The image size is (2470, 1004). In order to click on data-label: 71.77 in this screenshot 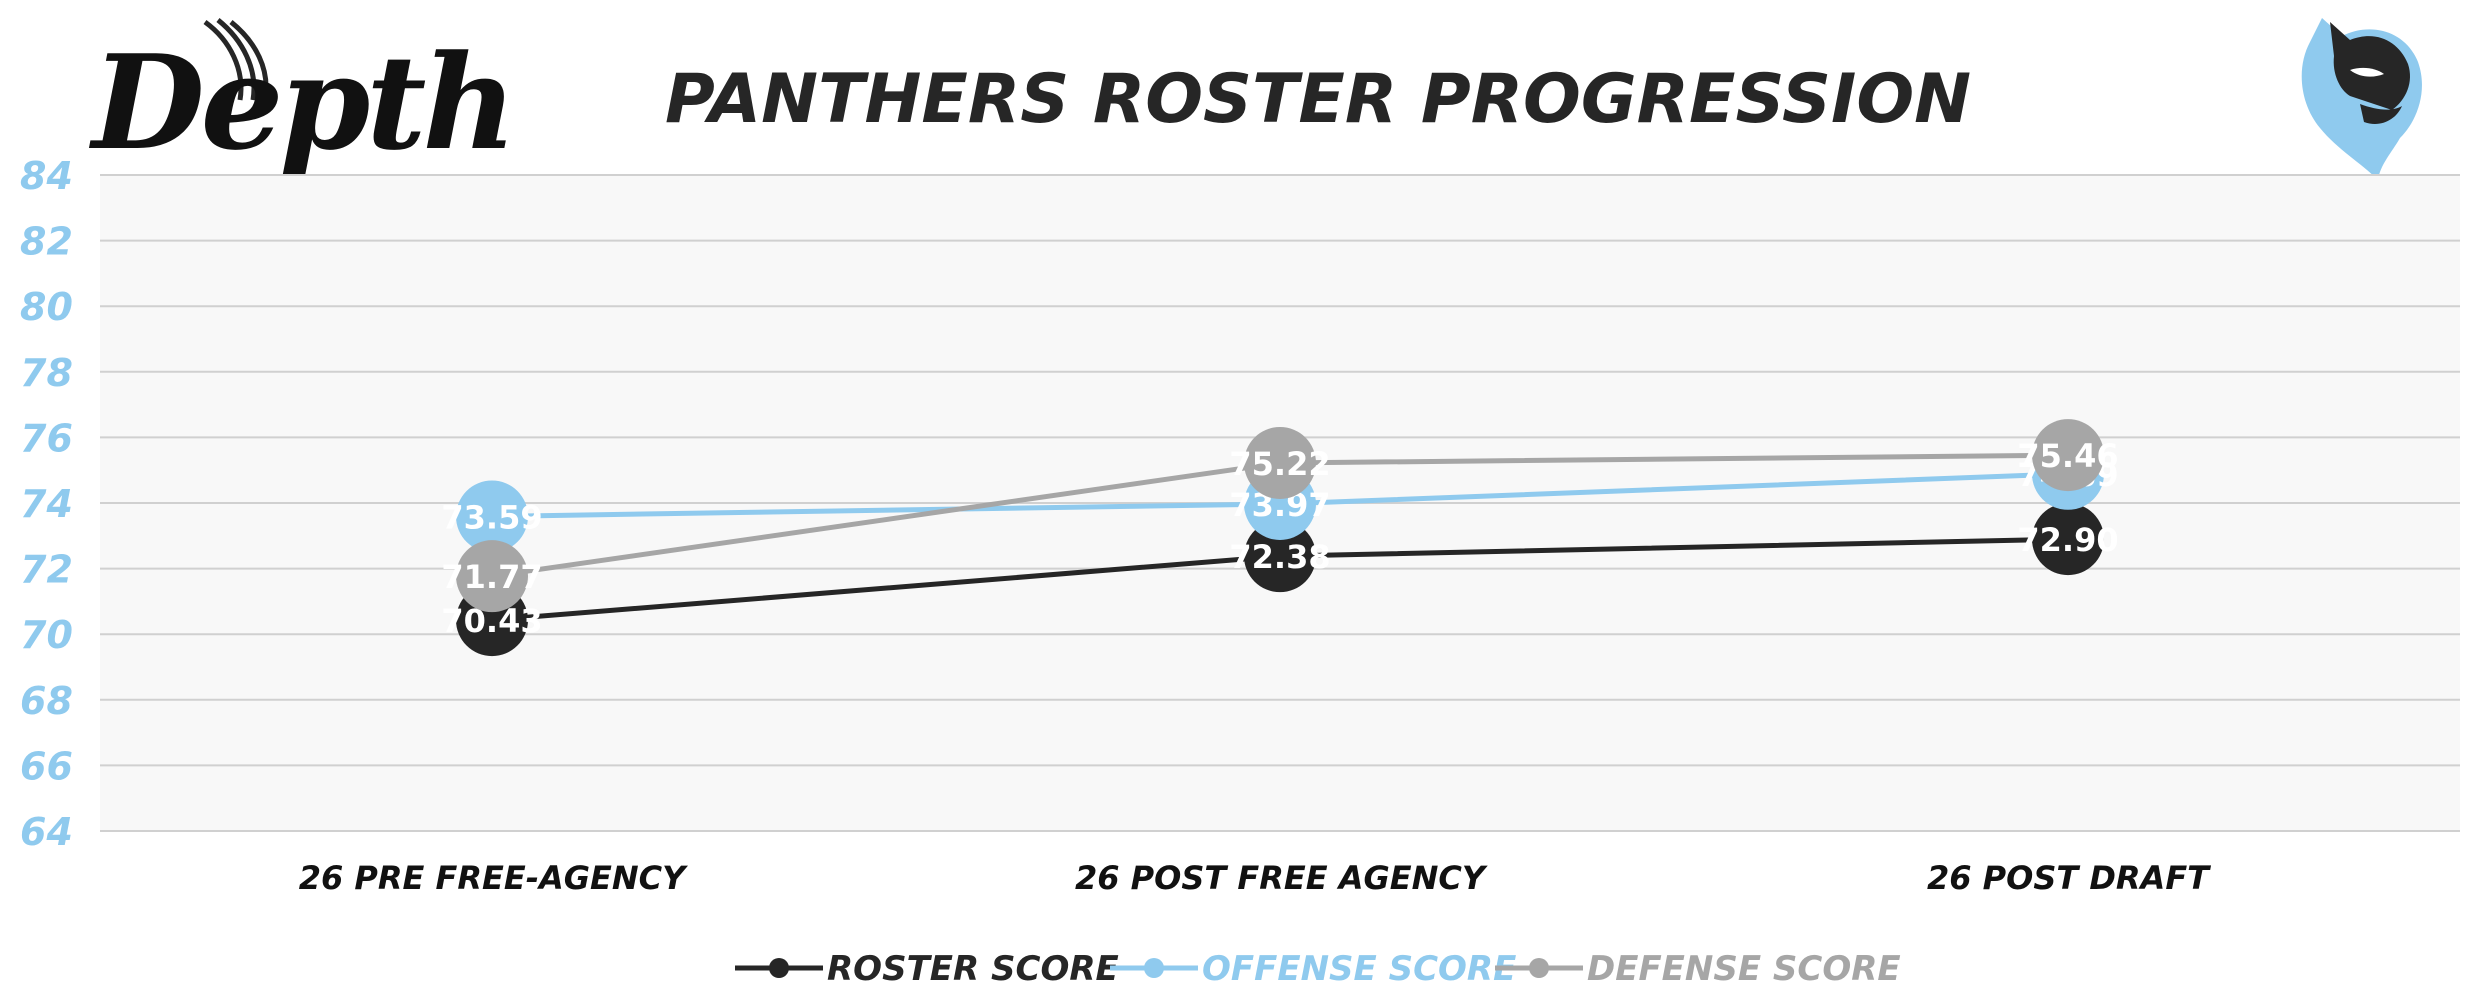, I will do `click(491, 577)`.